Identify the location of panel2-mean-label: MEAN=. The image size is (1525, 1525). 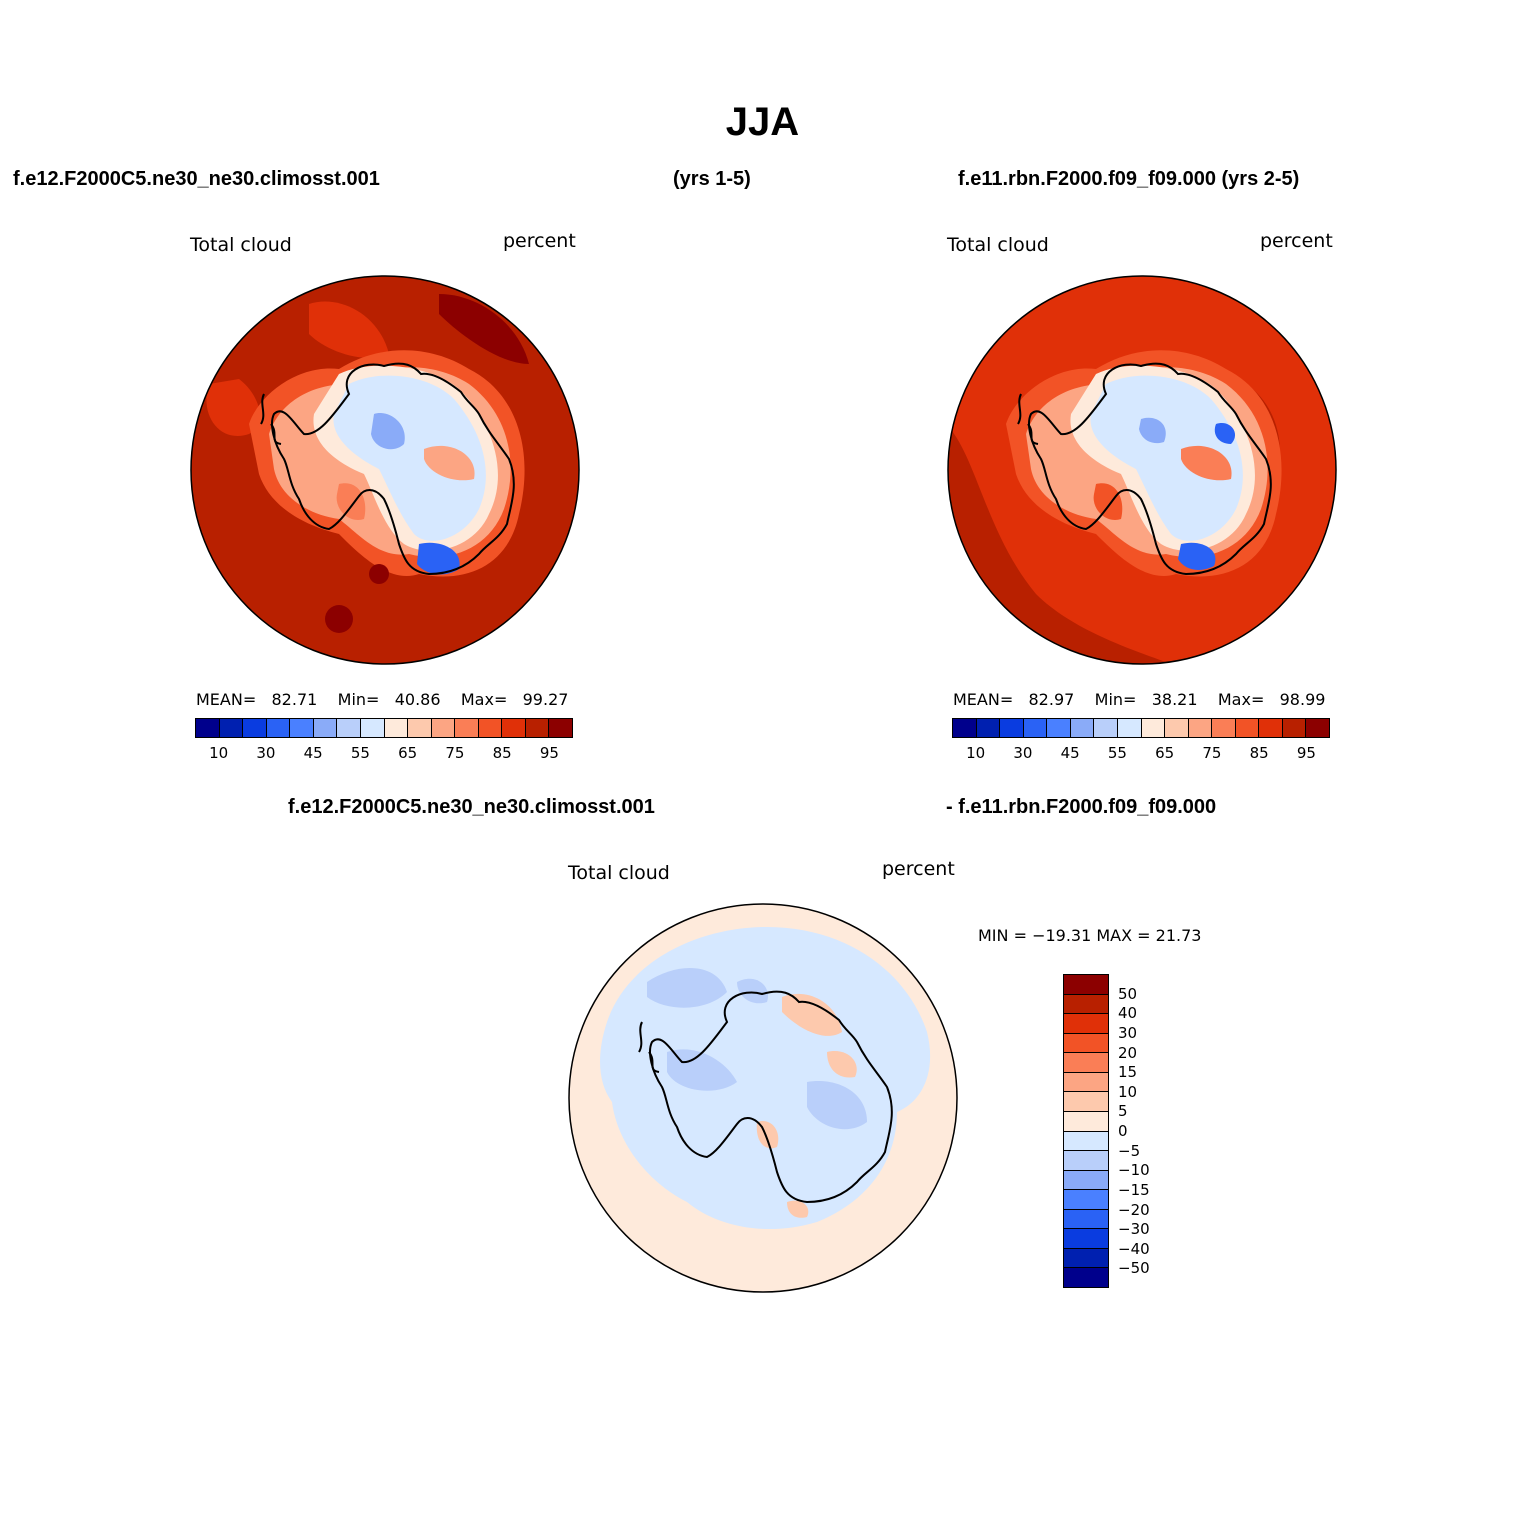
(983, 699).